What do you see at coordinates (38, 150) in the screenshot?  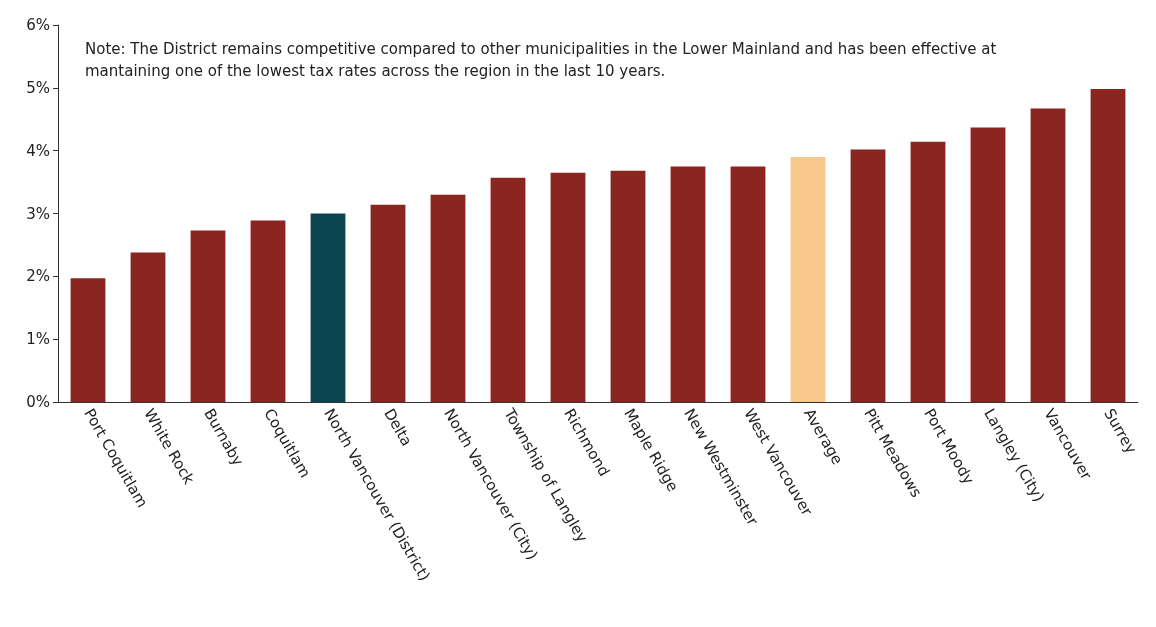 I see `y-tick-label: 4%` at bounding box center [38, 150].